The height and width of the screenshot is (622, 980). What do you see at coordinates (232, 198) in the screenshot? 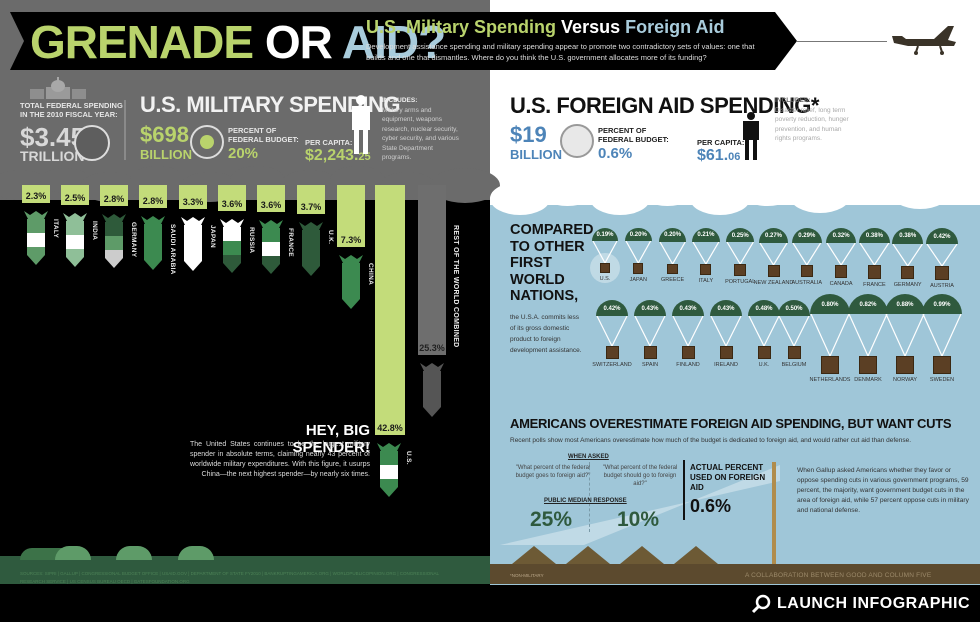
I see `bar: 3.6%` at bounding box center [232, 198].